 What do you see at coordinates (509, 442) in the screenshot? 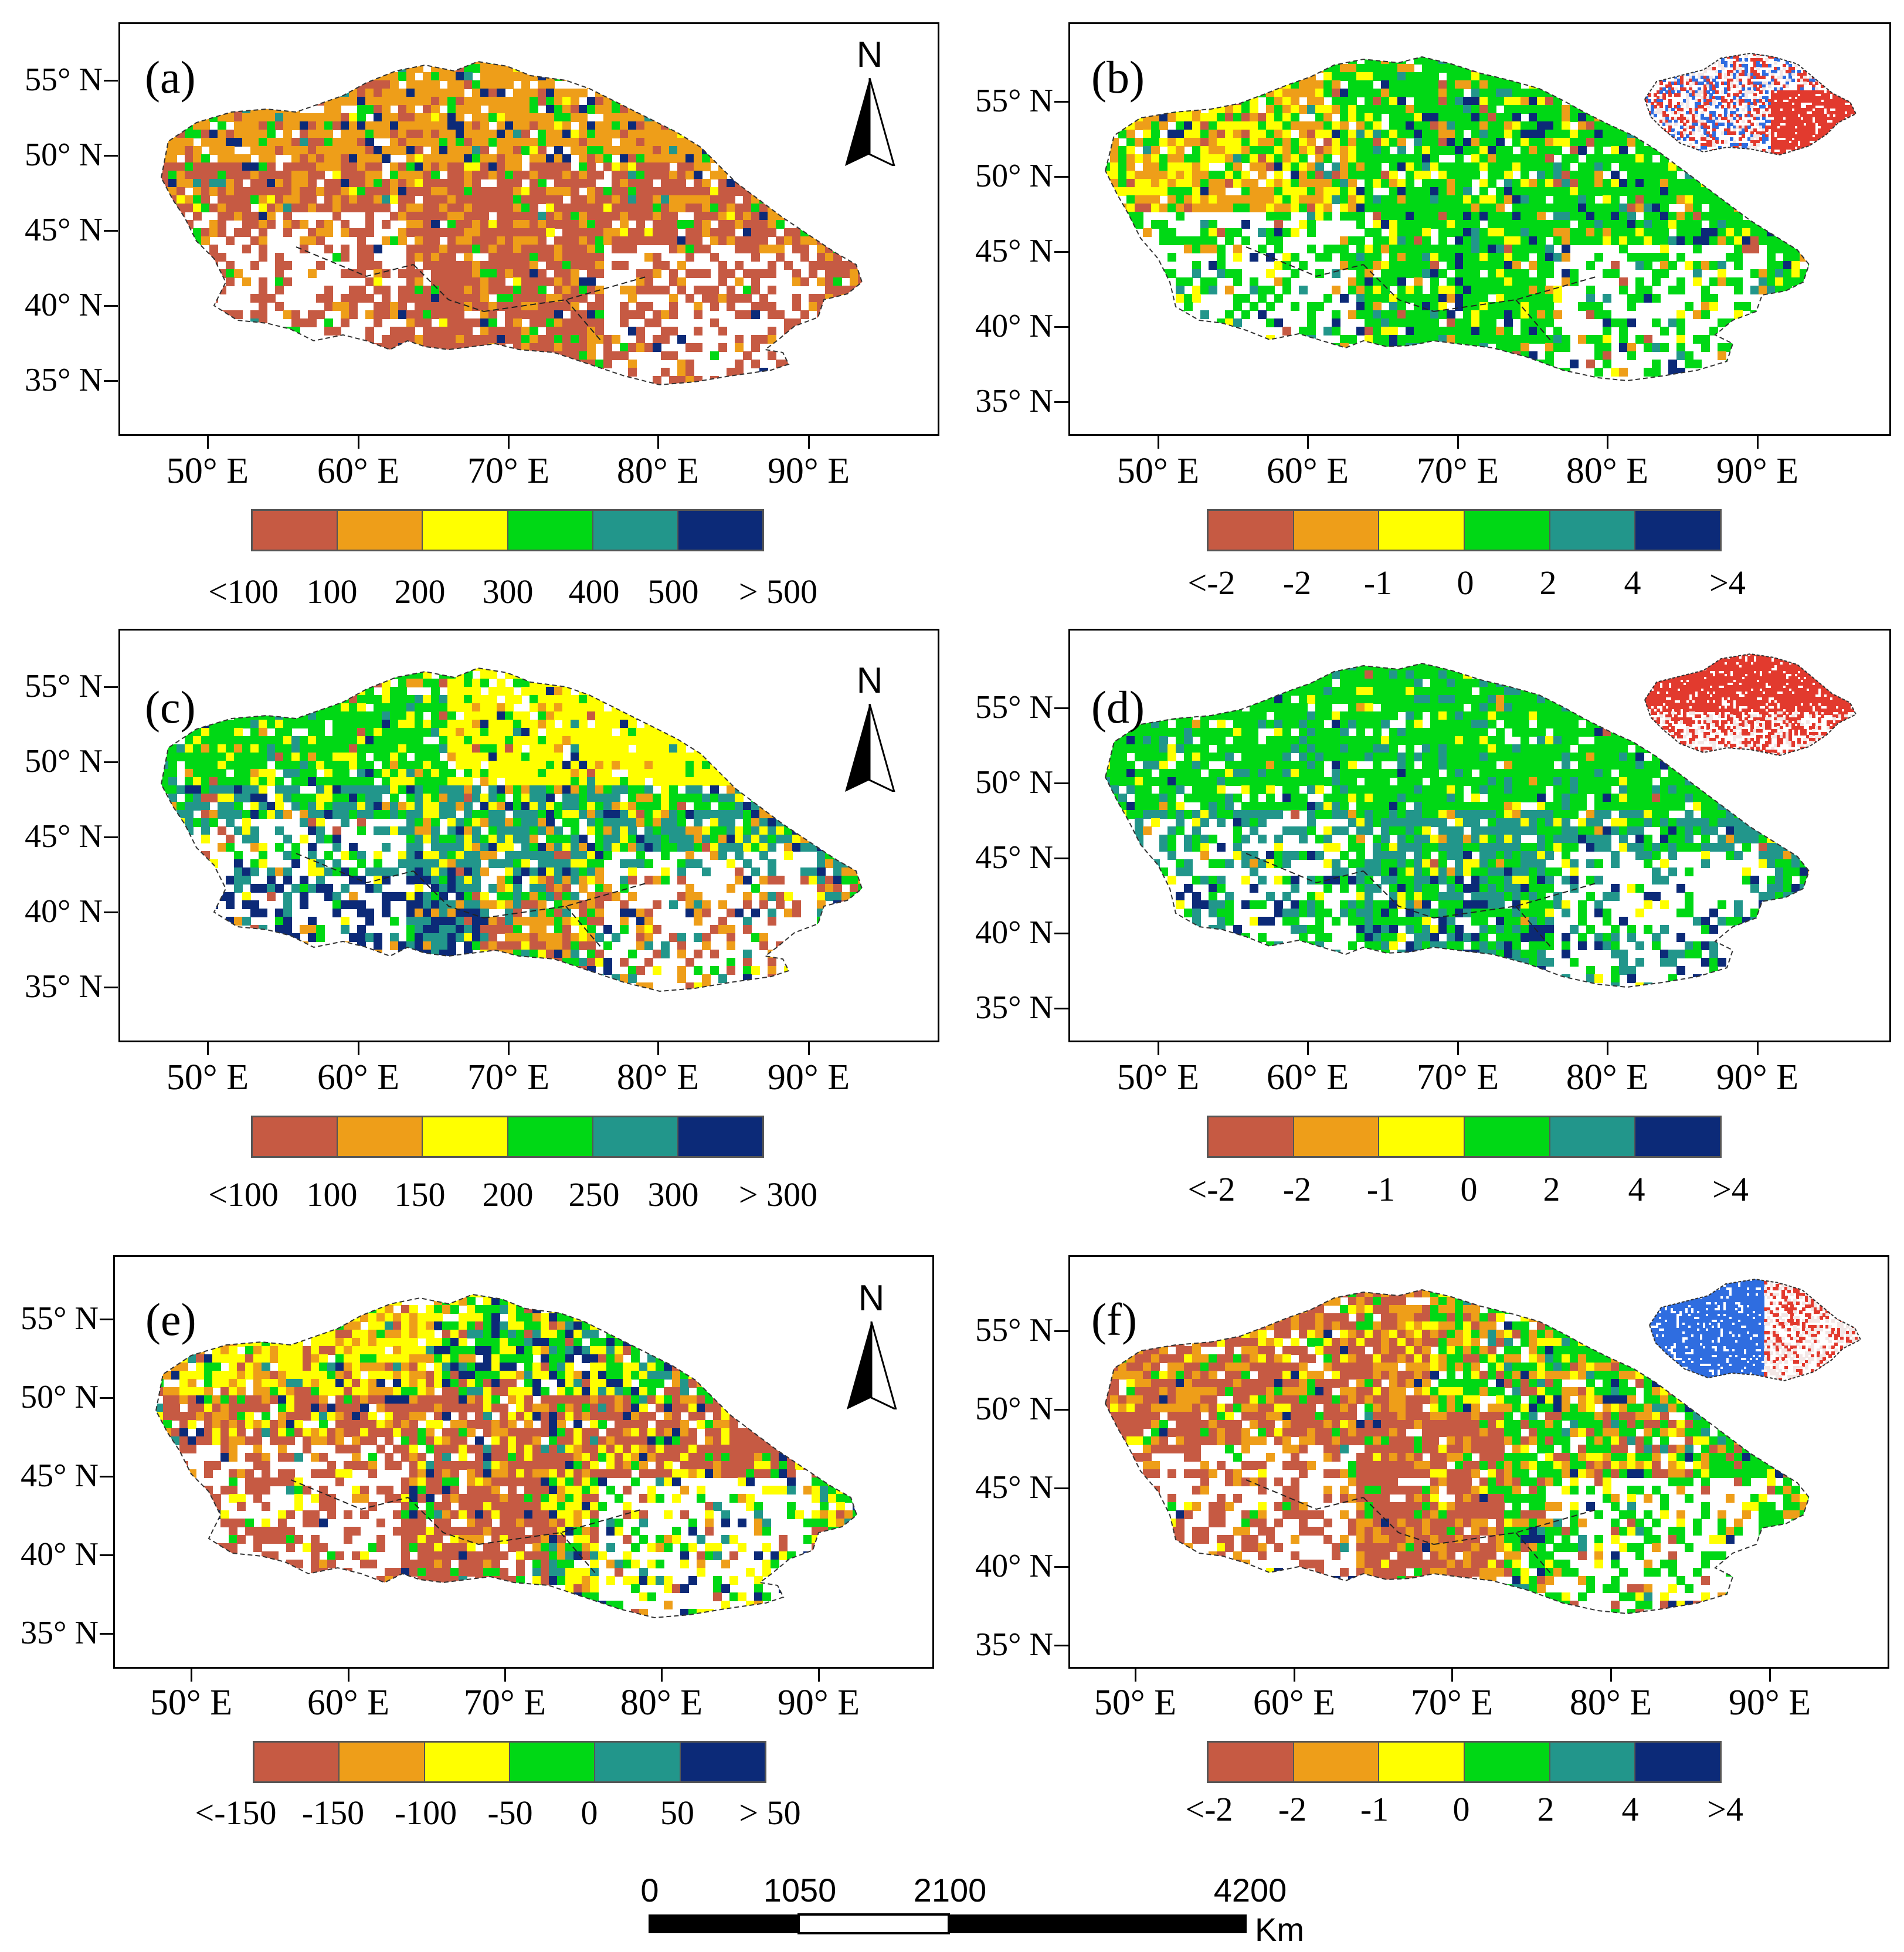
I see `lon-tick` at bounding box center [509, 442].